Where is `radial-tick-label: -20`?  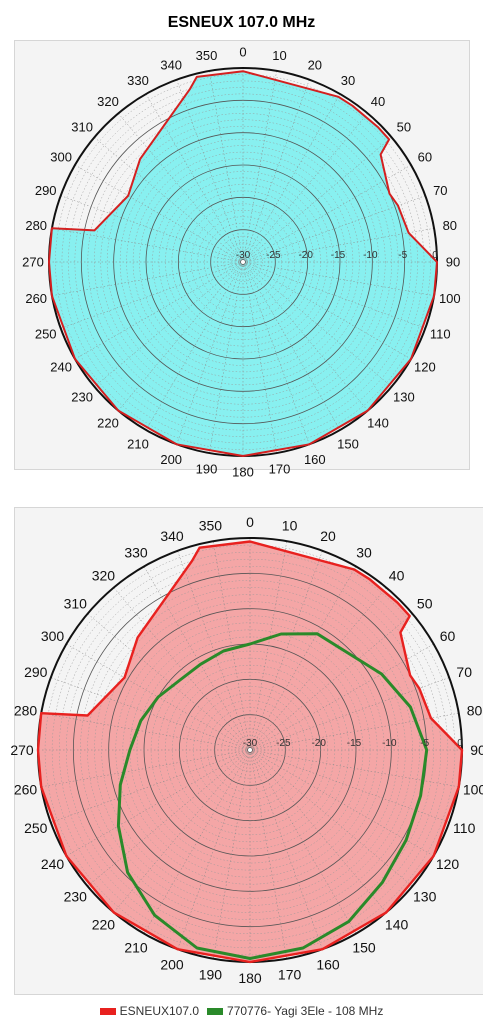 radial-tick-label: -20 is located at coordinates (305, 255).